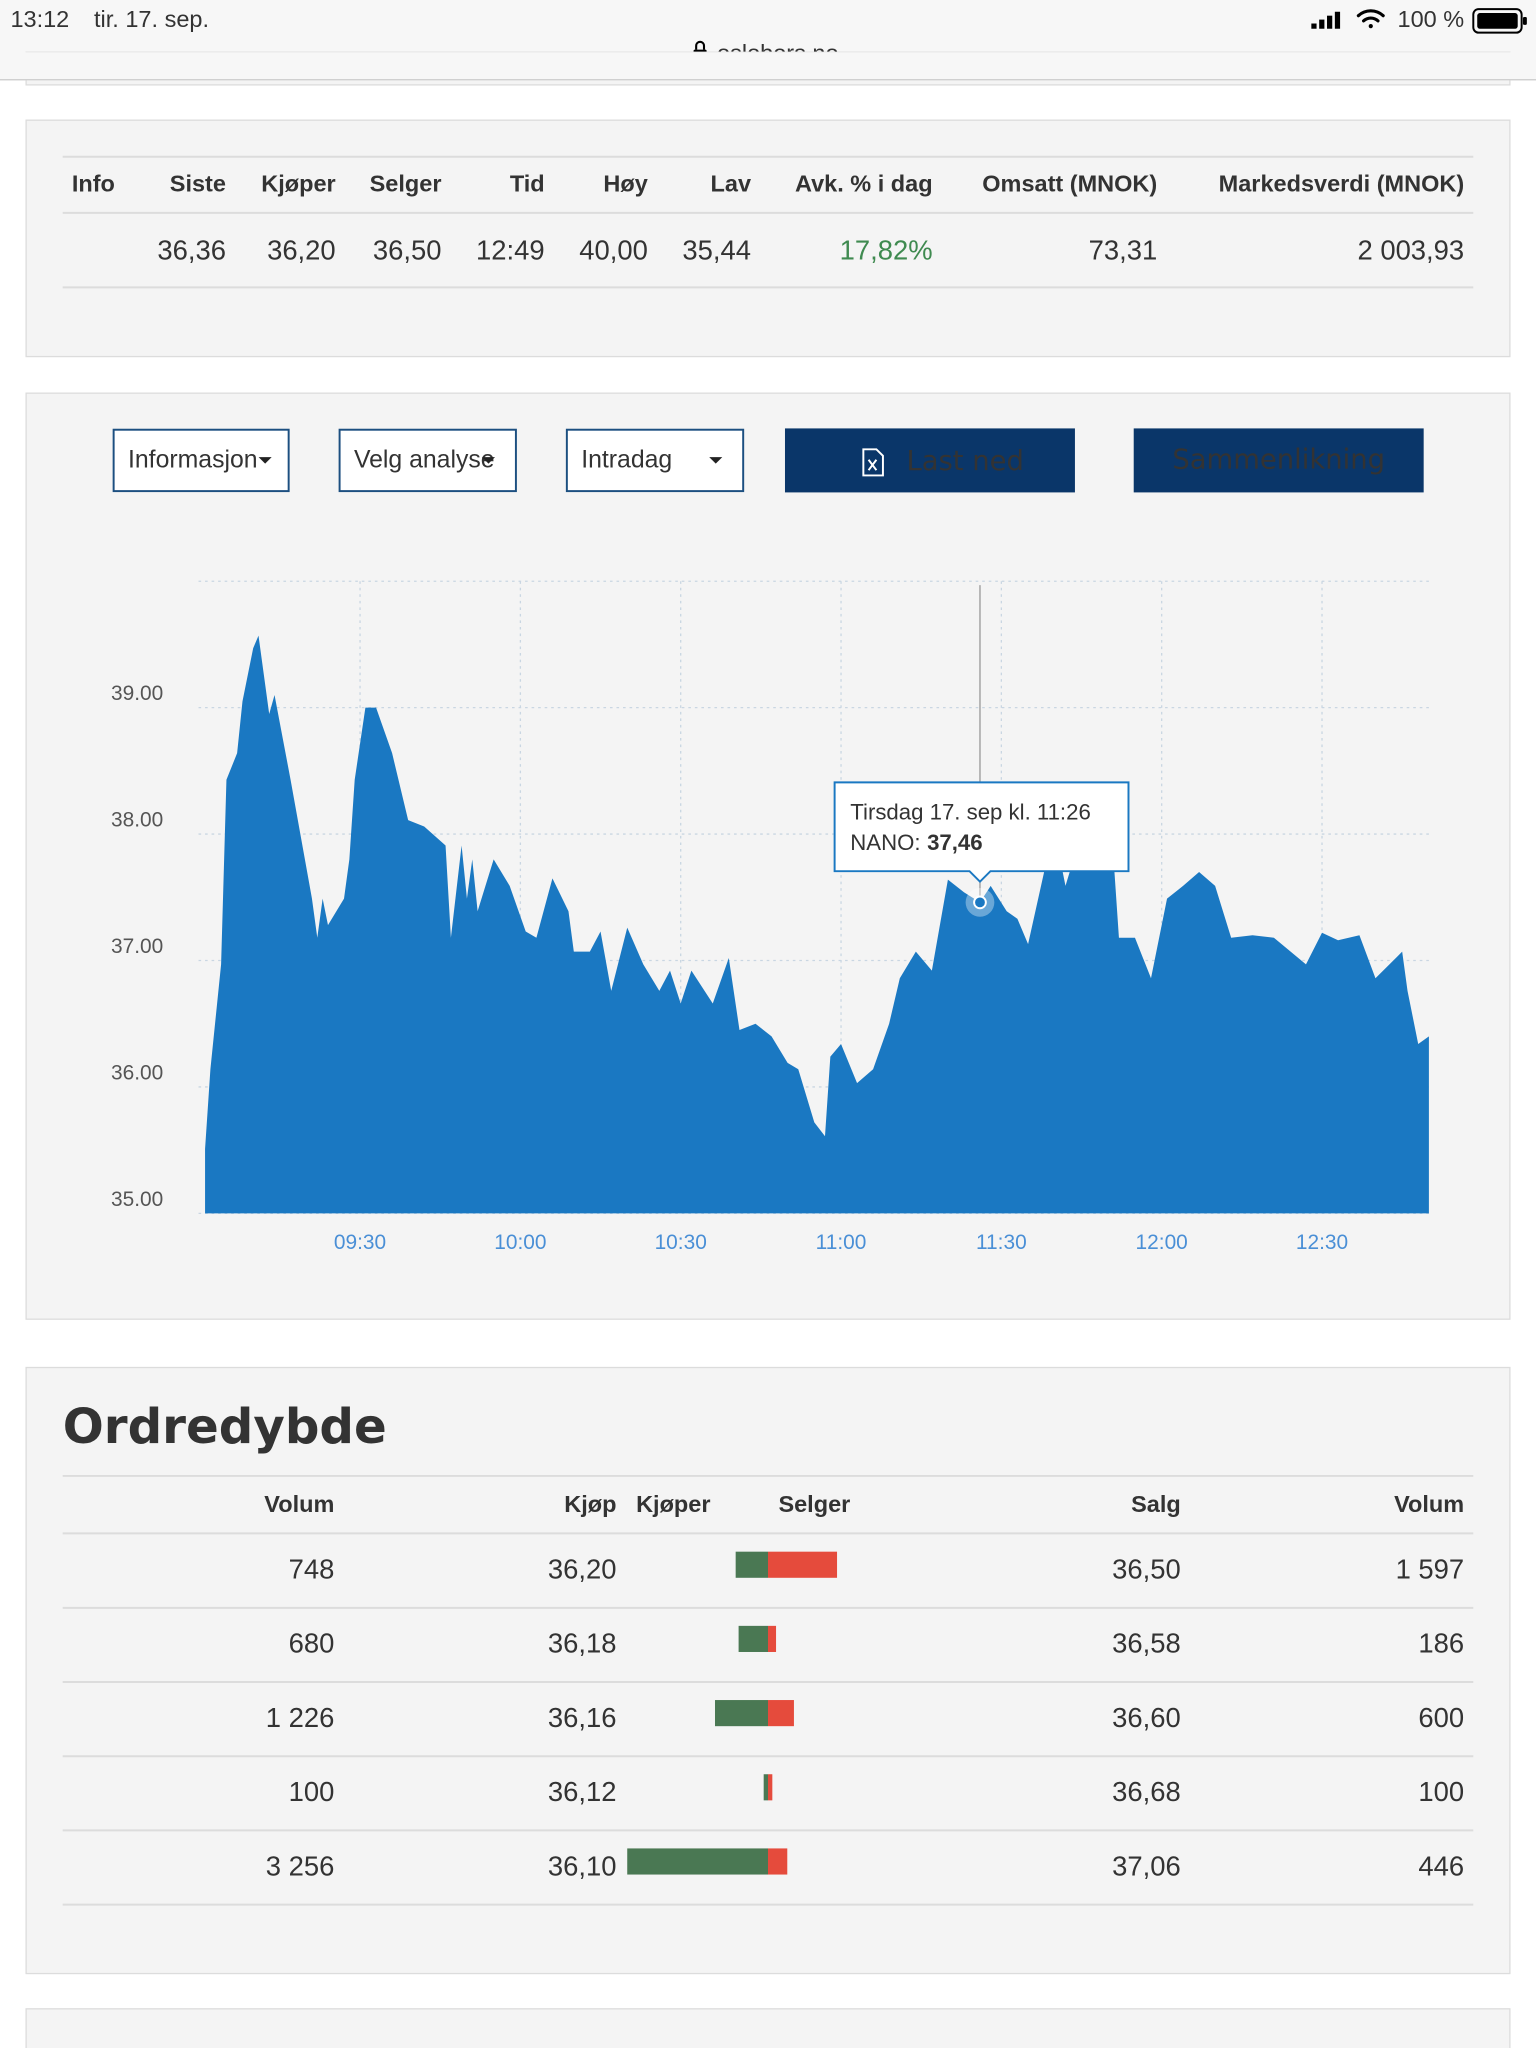 The image size is (1536, 2048). What do you see at coordinates (137, 1072) in the screenshot?
I see `y-tick-label: 36.00` at bounding box center [137, 1072].